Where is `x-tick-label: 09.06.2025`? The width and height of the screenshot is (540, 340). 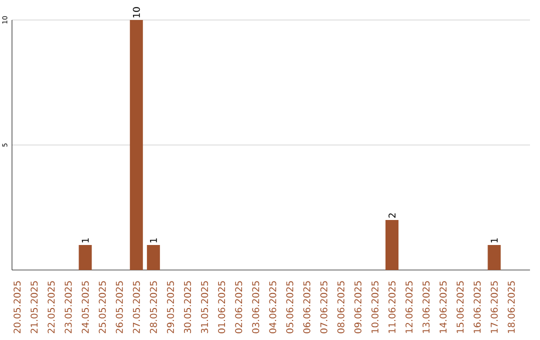
x-tick-label: 09.06.2025 is located at coordinates (358, 307).